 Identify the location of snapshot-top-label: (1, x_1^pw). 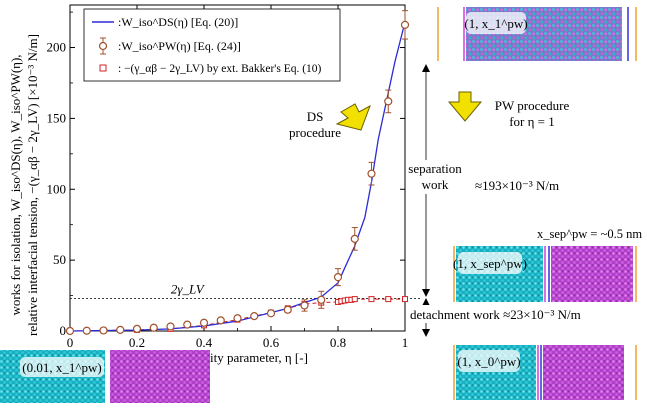
(495, 23).